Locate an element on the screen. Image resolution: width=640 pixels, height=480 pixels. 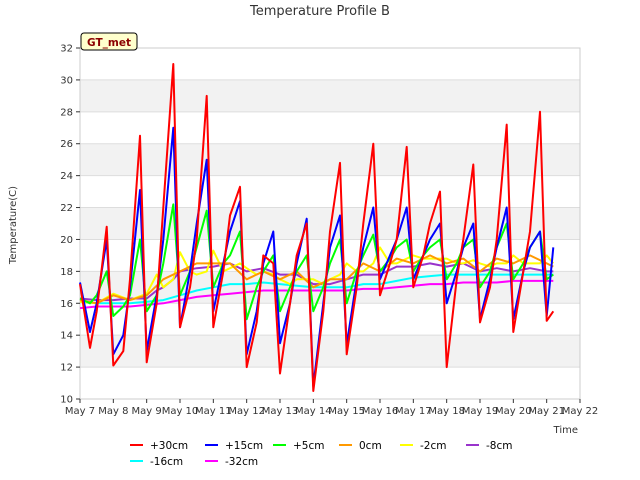
y-tick-label: 32 is located at coordinates (66, 49).